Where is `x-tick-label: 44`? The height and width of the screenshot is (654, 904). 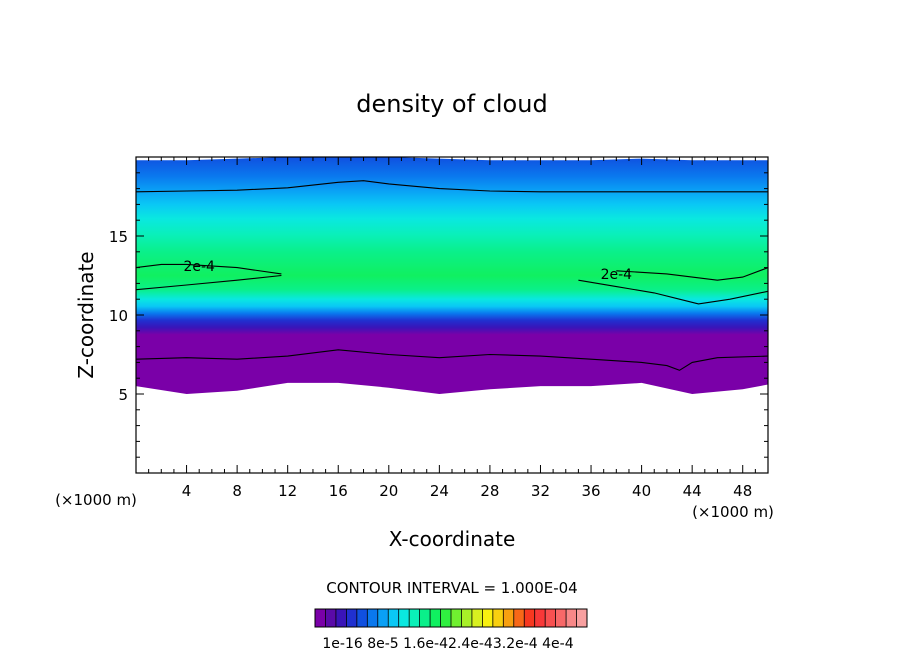 x-tick-label: 44 is located at coordinates (692, 491).